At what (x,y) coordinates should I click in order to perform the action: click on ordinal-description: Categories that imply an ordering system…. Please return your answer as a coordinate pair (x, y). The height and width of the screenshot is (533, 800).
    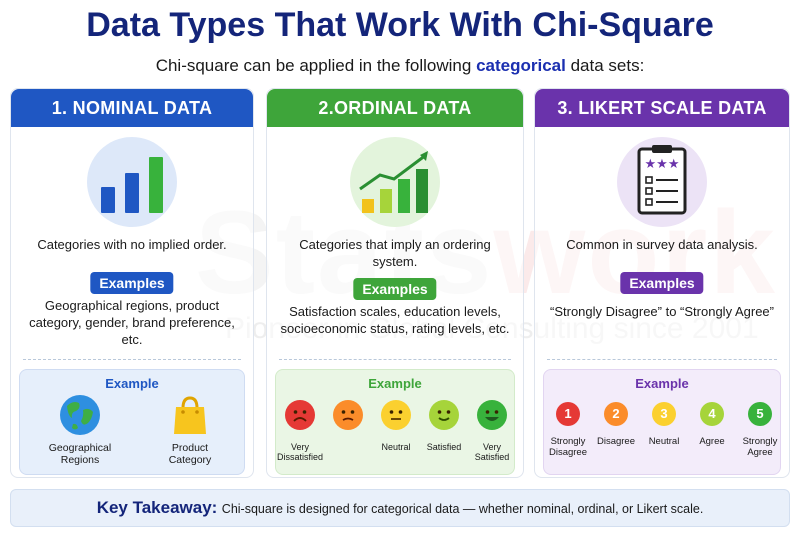
    Looking at the image, I should click on (395, 253).